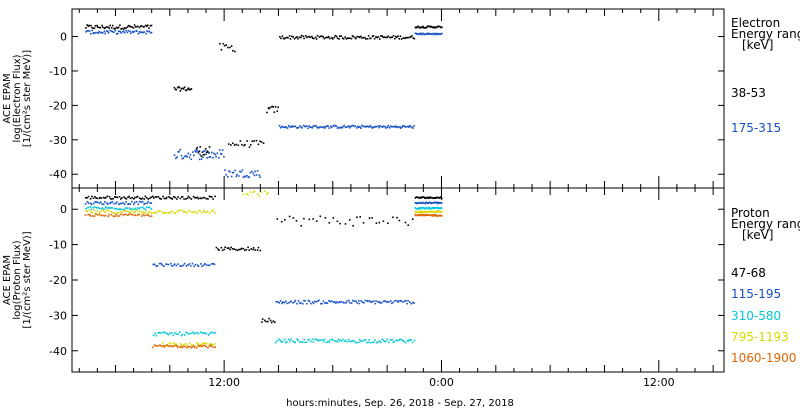 This screenshot has width=800, height=410. What do you see at coordinates (756, 128) in the screenshot?
I see `electron-legend-item: 175-315` at bounding box center [756, 128].